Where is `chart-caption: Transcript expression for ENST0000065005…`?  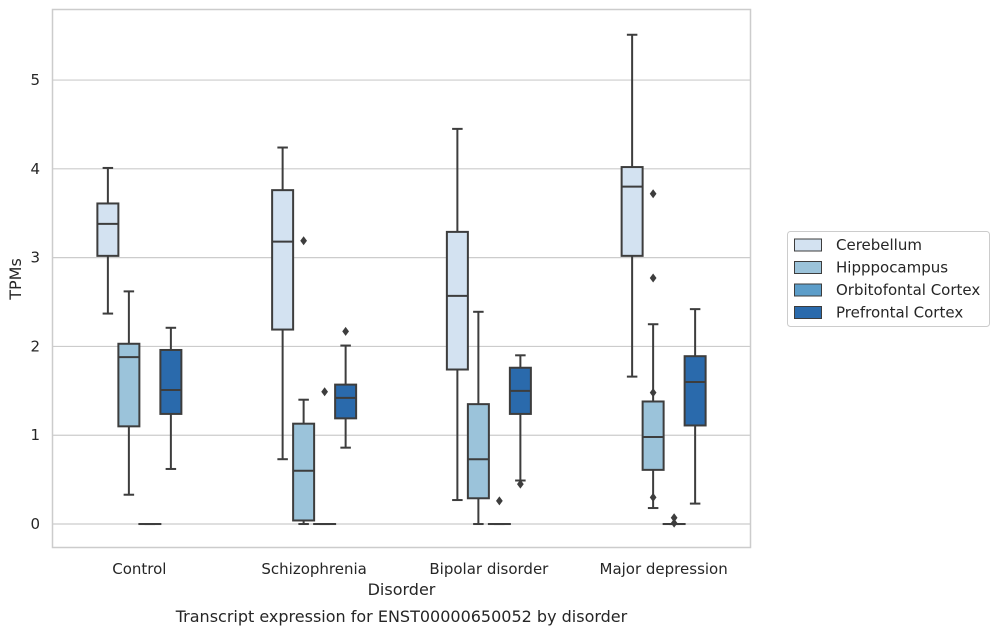 chart-caption: Transcript expression for ENST0000065005… is located at coordinates (401, 616).